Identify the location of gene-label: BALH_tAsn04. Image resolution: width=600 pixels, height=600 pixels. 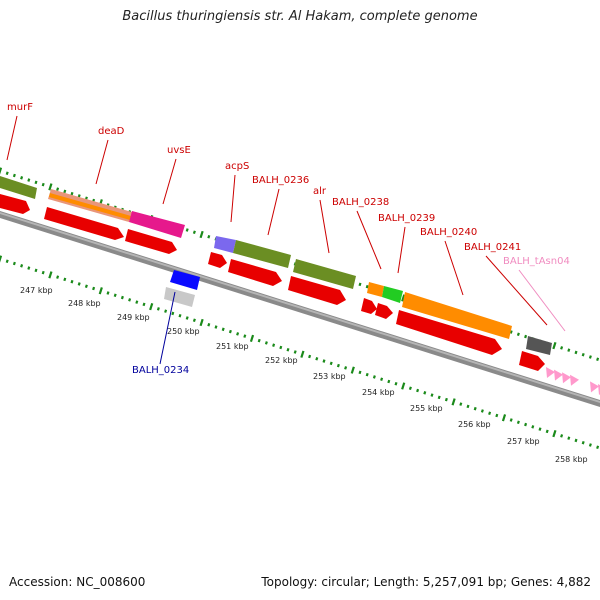
(536, 261).